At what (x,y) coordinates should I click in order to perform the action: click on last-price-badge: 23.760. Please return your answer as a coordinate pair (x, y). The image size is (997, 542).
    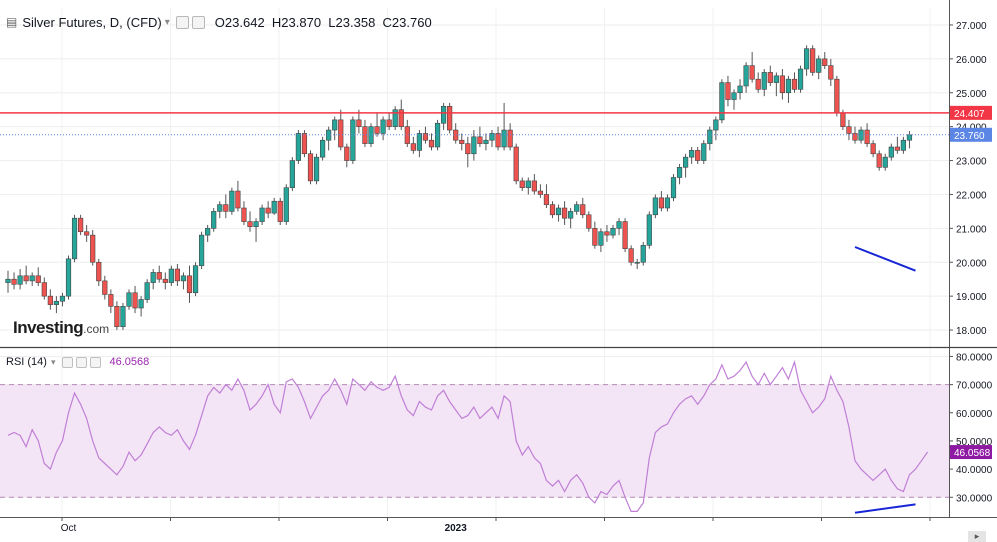
    Looking at the image, I should click on (969, 136).